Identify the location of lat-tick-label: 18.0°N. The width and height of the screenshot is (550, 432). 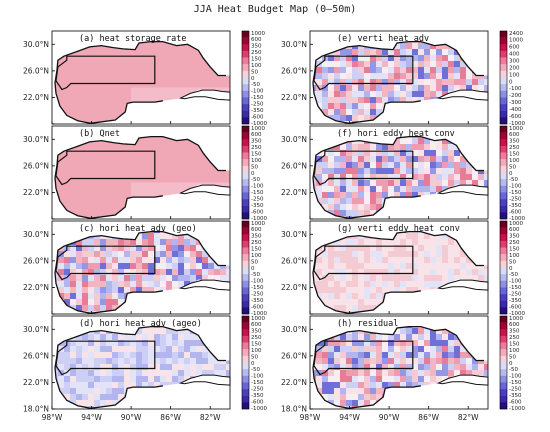
(36, 409).